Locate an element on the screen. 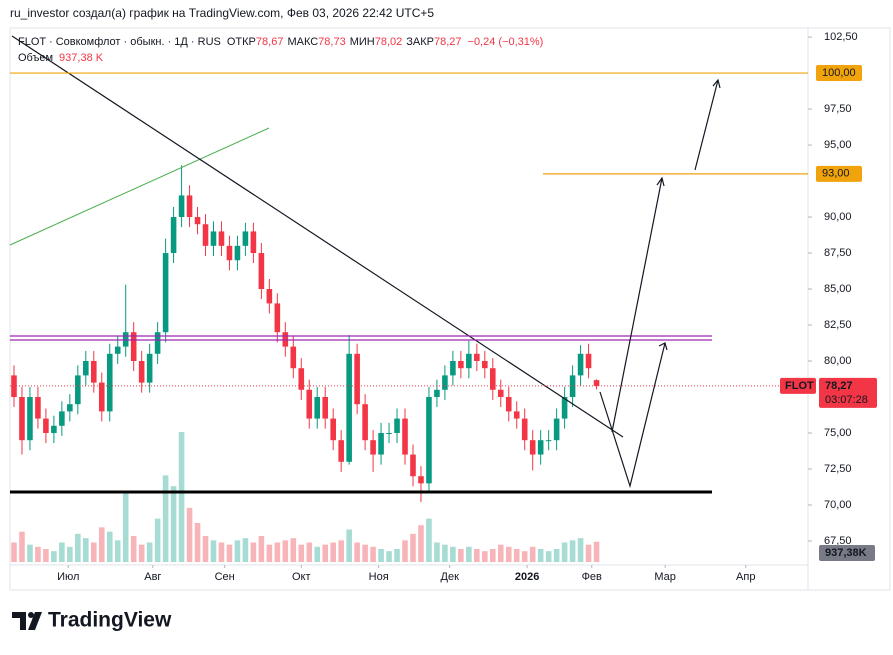 The height and width of the screenshot is (655, 893). ohlc-value: 78,02 is located at coordinates (389, 42).